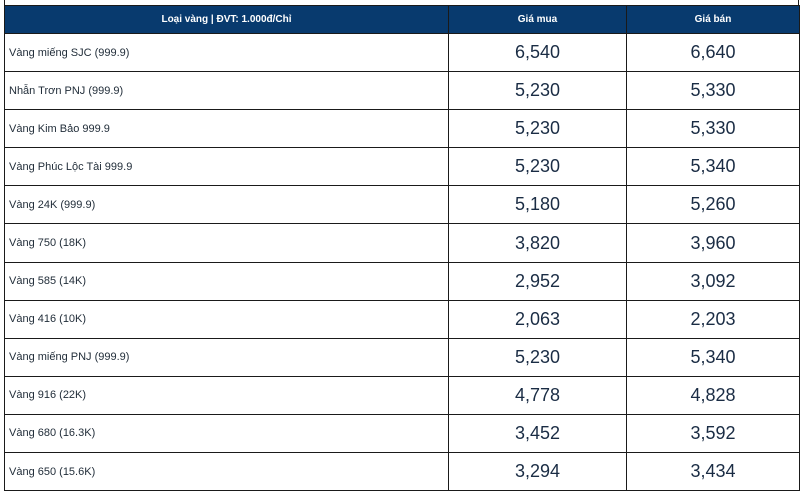  Describe the element at coordinates (226, 205) in the screenshot. I see `gold-type-cell: Vàng 24K (999.9)` at that location.